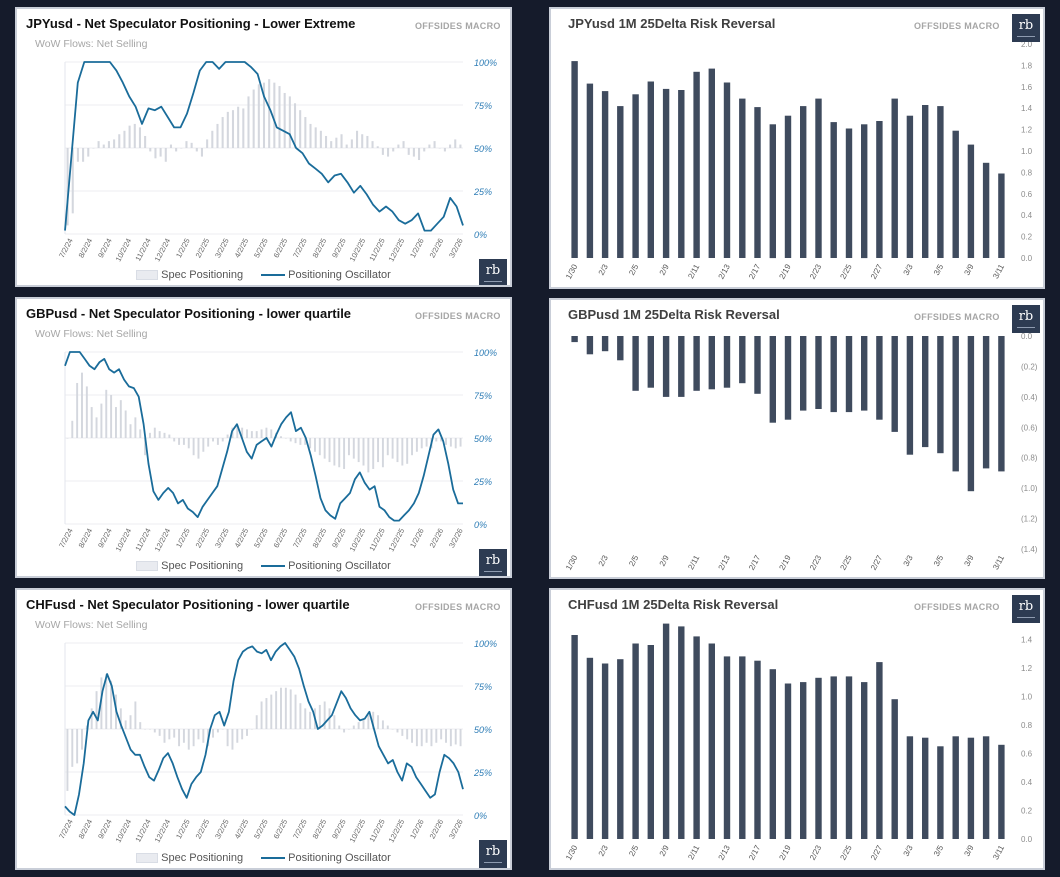  What do you see at coordinates (1029, 488) in the screenshot?
I see `y-tick-label: (1.0)` at bounding box center [1029, 488].